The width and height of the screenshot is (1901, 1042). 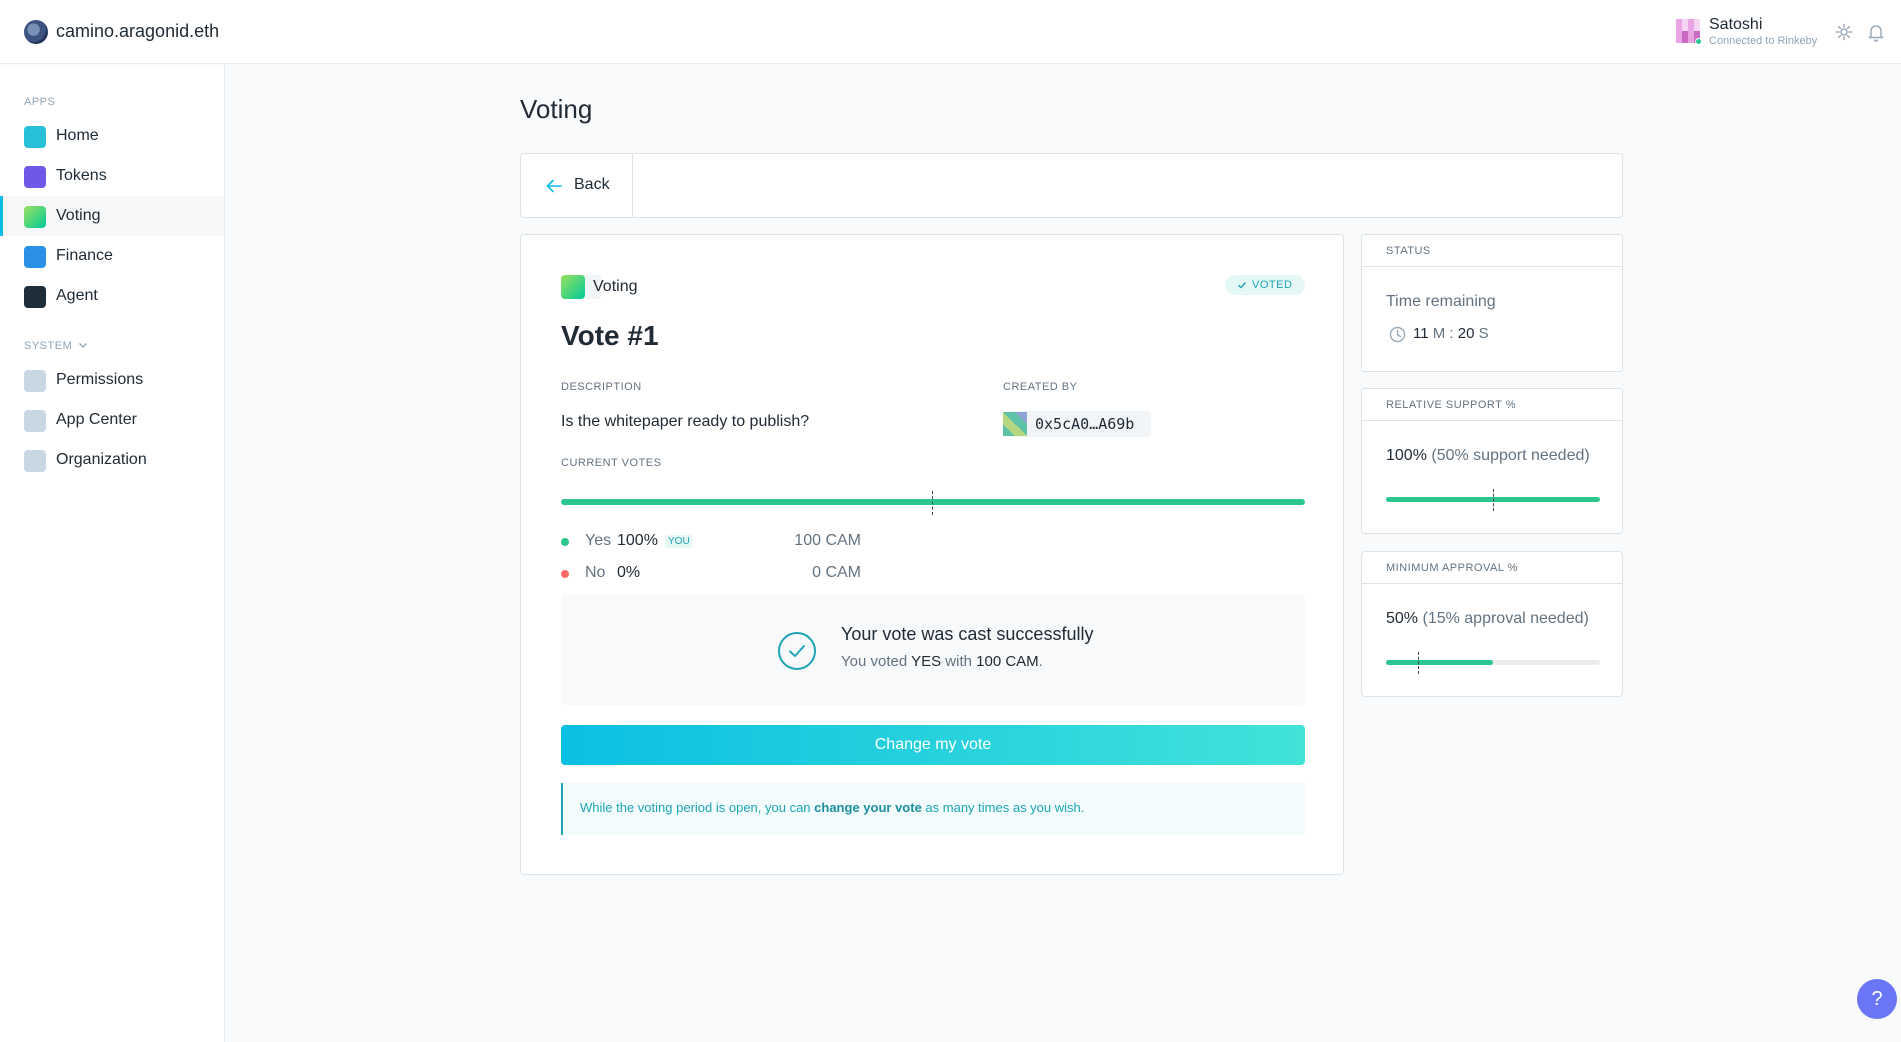 I want to click on sidebar-item-permissions: Permissions, so click(x=112, y=380).